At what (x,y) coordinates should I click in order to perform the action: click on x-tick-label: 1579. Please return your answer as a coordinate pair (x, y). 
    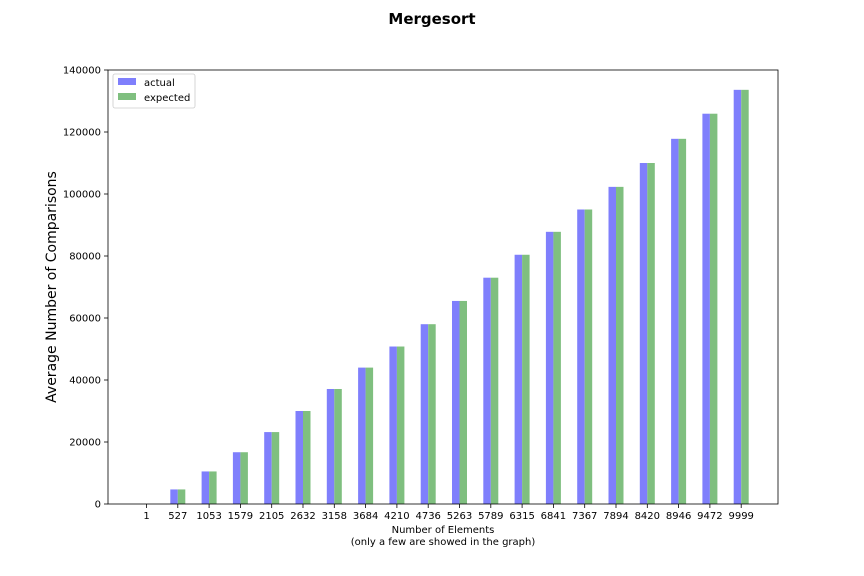
    Looking at the image, I should click on (240, 516).